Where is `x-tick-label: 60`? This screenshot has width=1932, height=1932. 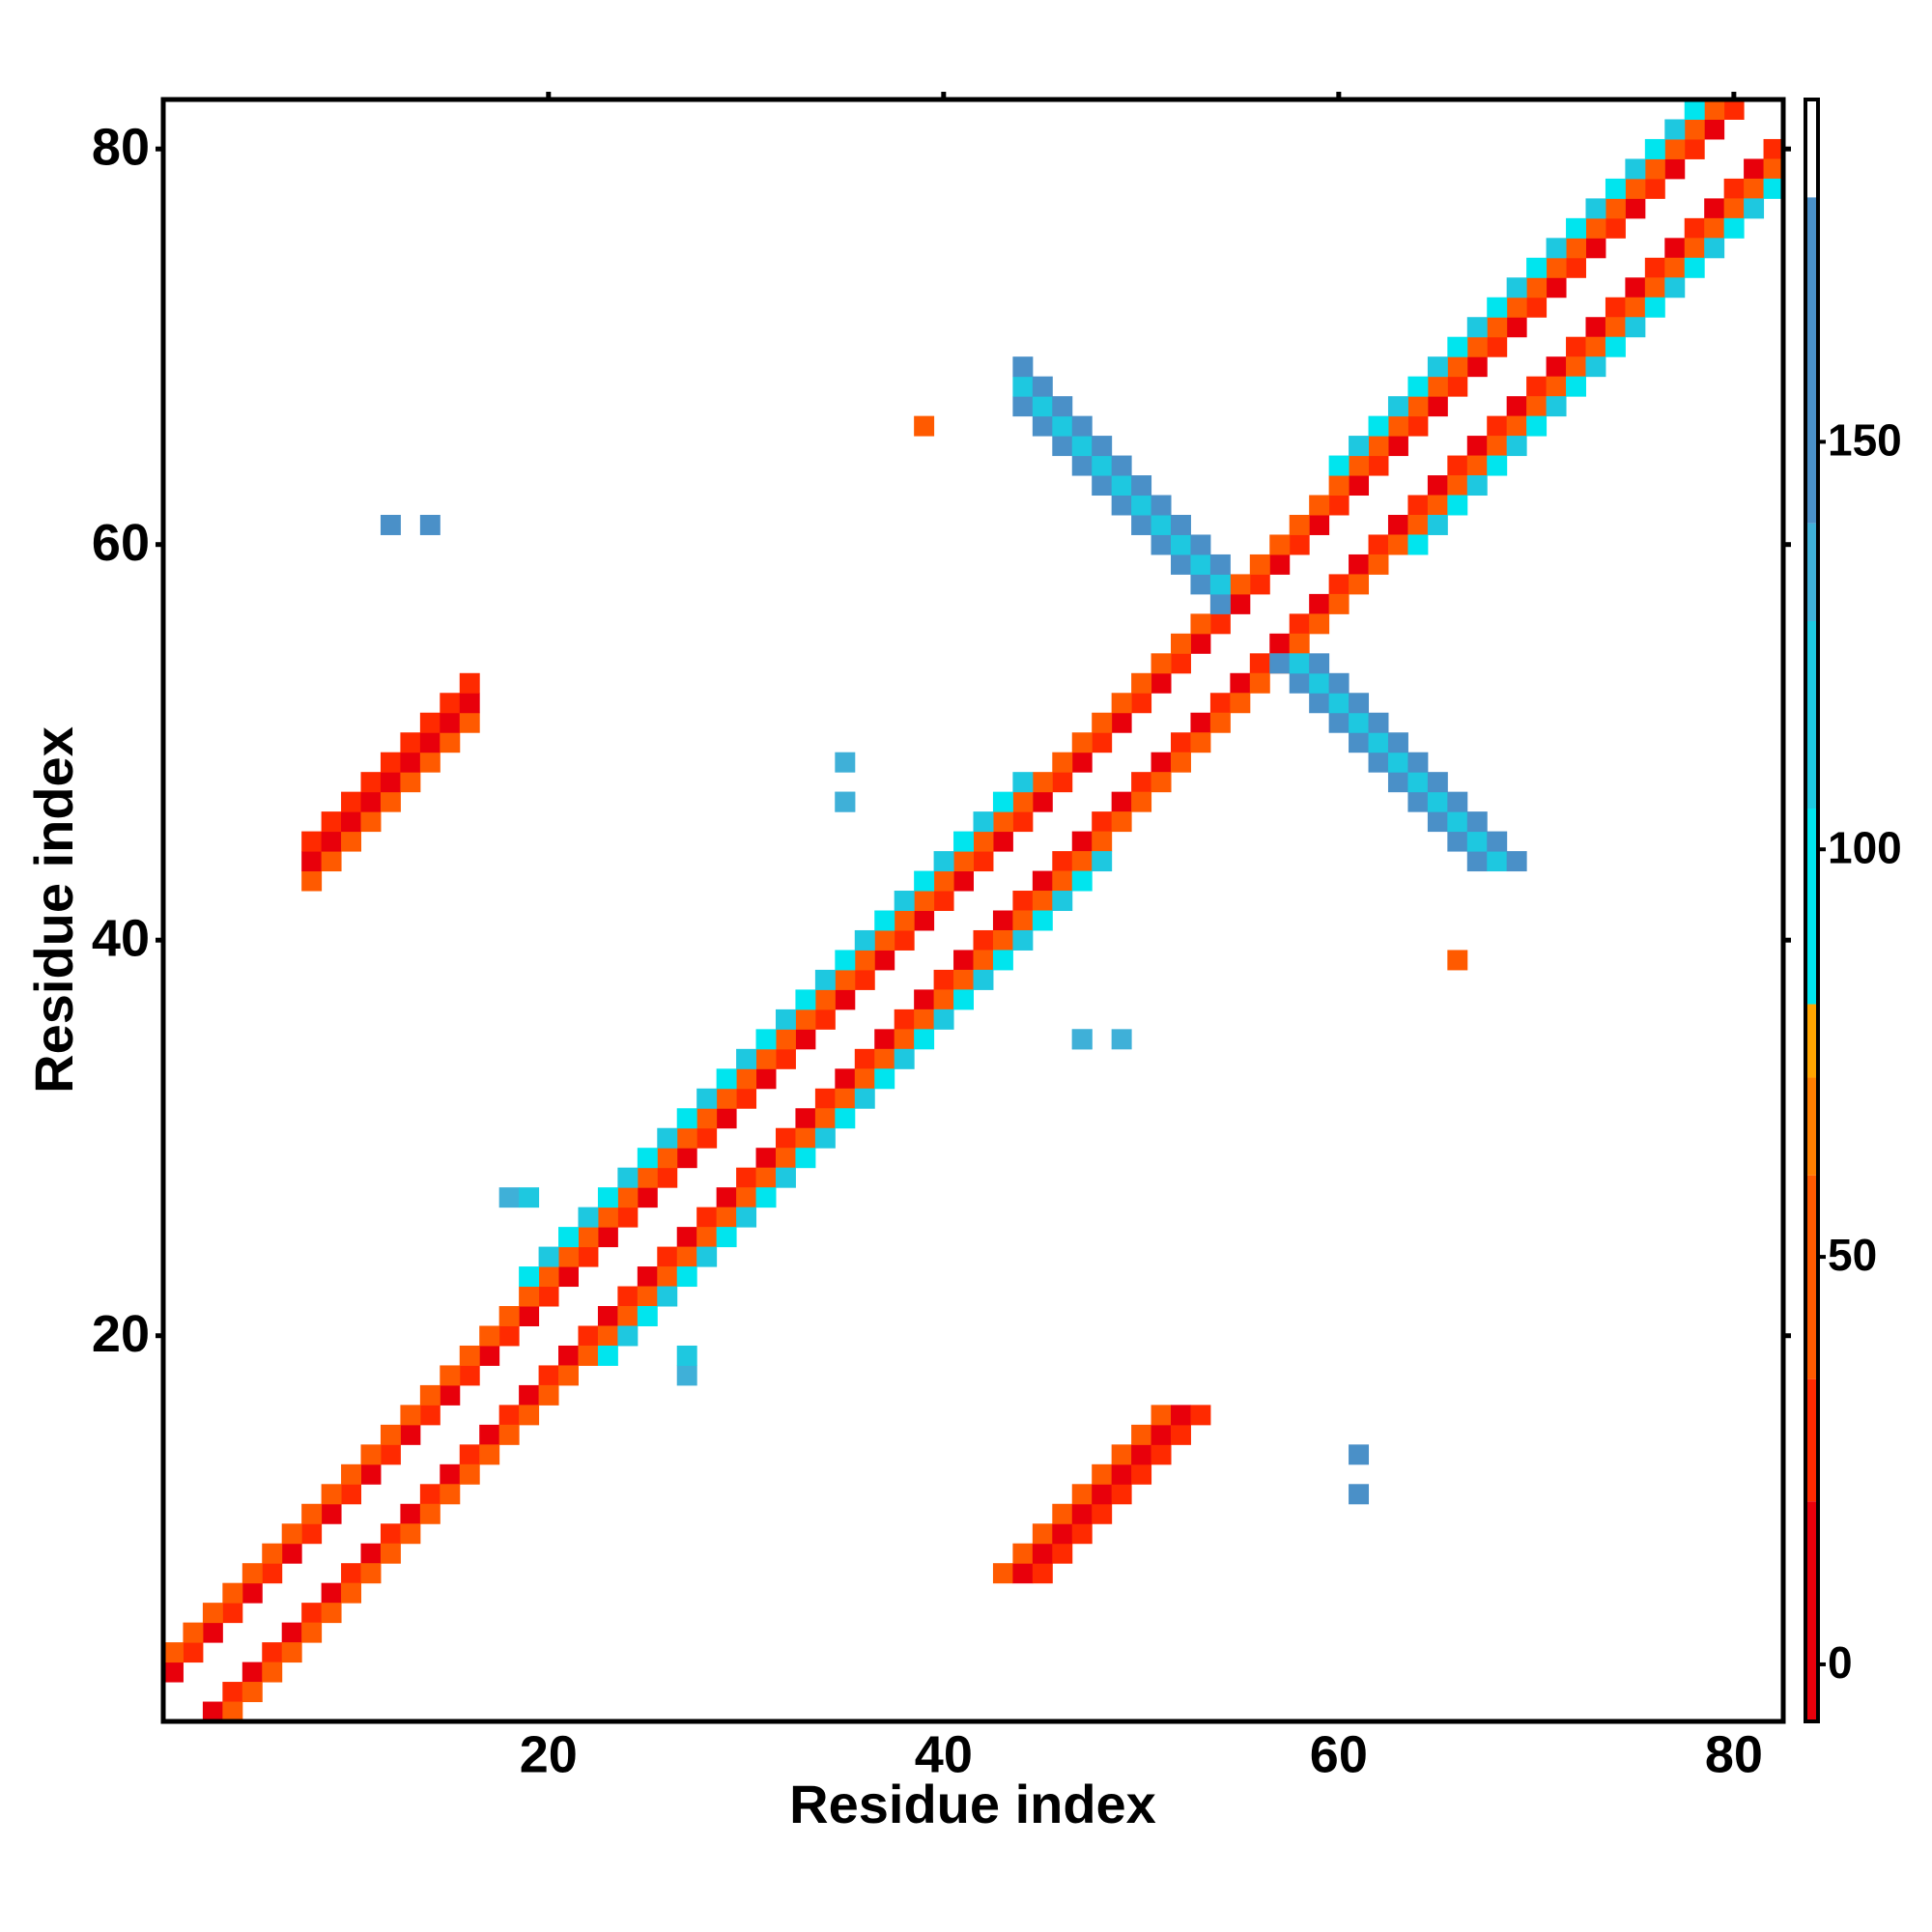
x-tick-label: 60 is located at coordinates (1339, 1754).